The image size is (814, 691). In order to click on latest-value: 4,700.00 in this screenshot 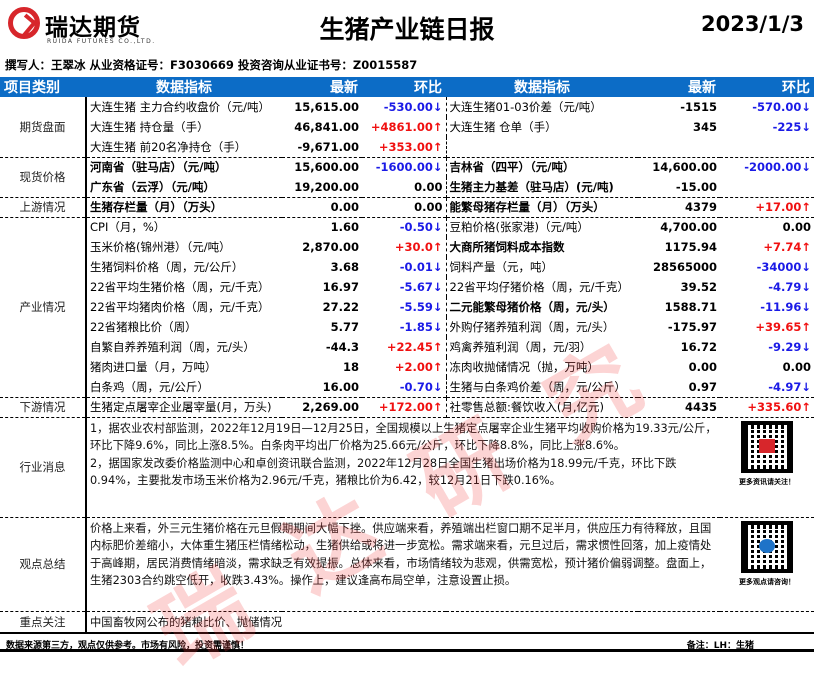, I will do `click(679, 226)`.